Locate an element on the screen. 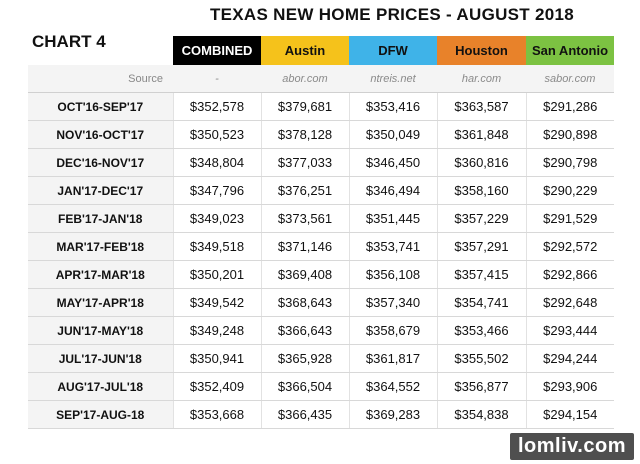 The height and width of the screenshot is (464, 640). period-label: DEC'16-NOV'17 is located at coordinates (100, 162).